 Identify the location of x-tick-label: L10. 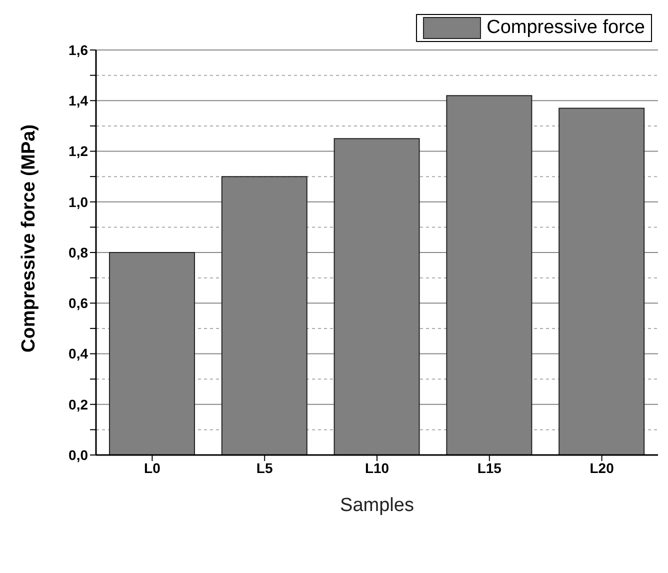
(377, 468).